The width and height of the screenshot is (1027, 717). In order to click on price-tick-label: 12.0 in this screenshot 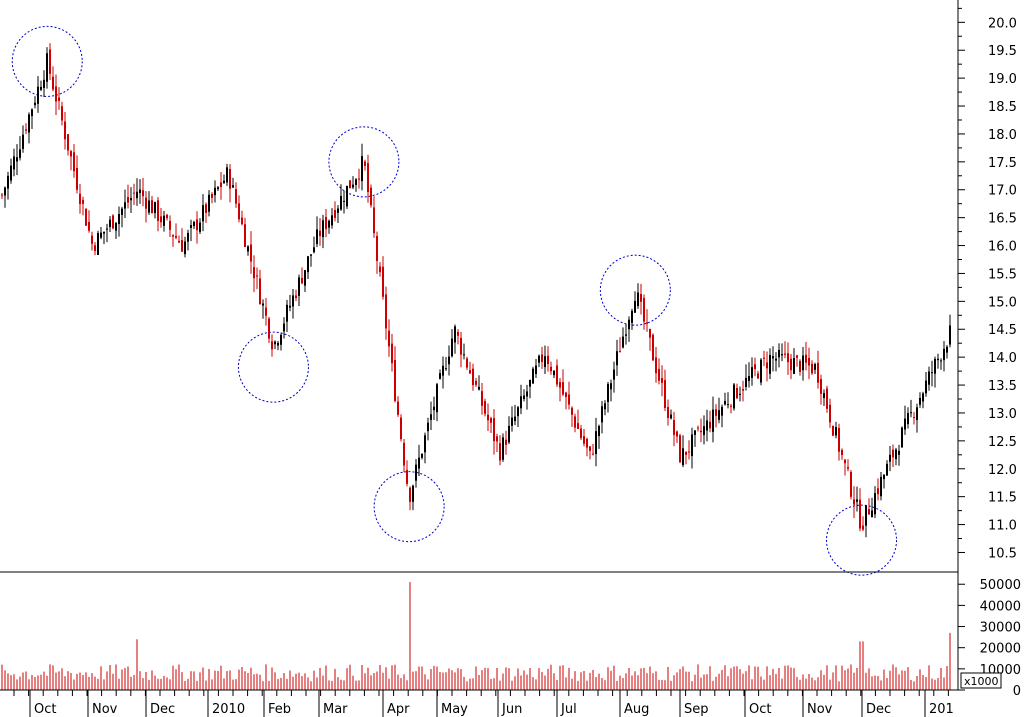, I will do `click(1002, 470)`.